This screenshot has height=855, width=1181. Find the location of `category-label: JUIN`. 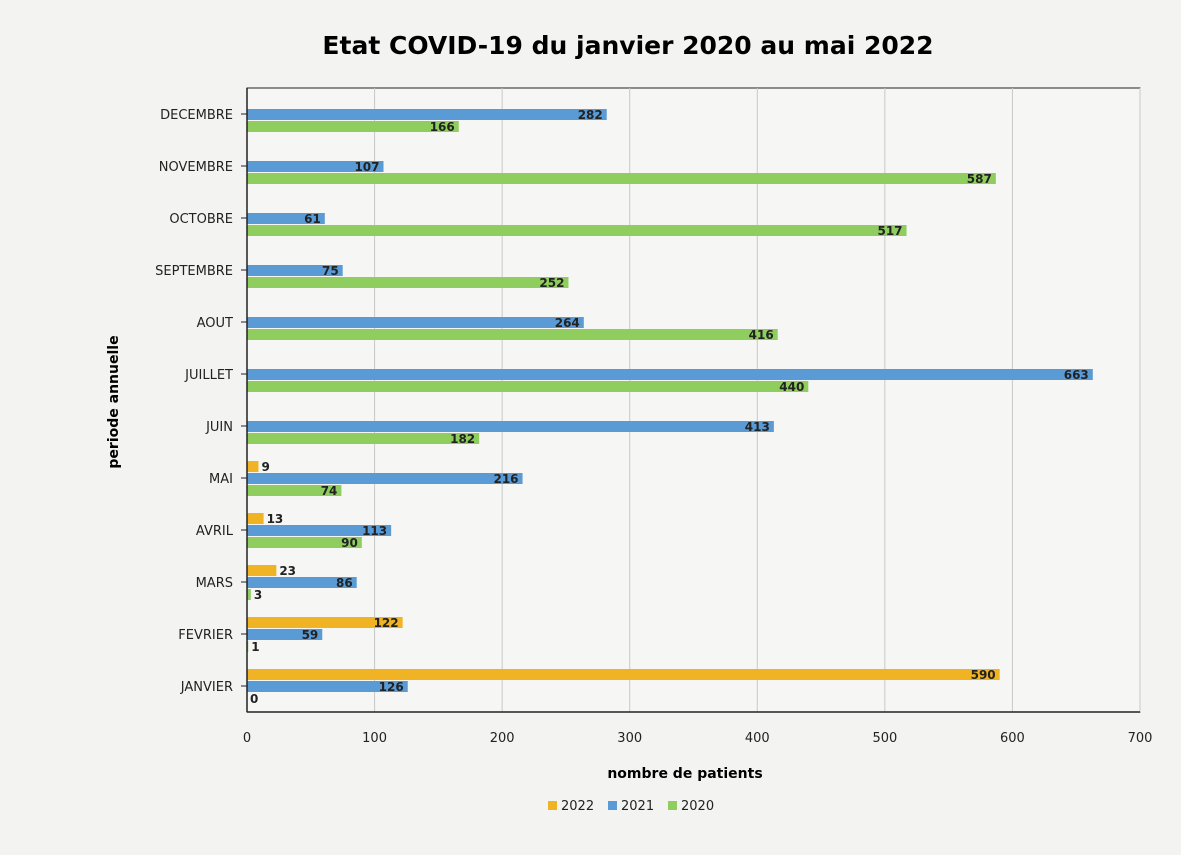

category-label: JUIN is located at coordinates (219, 427).